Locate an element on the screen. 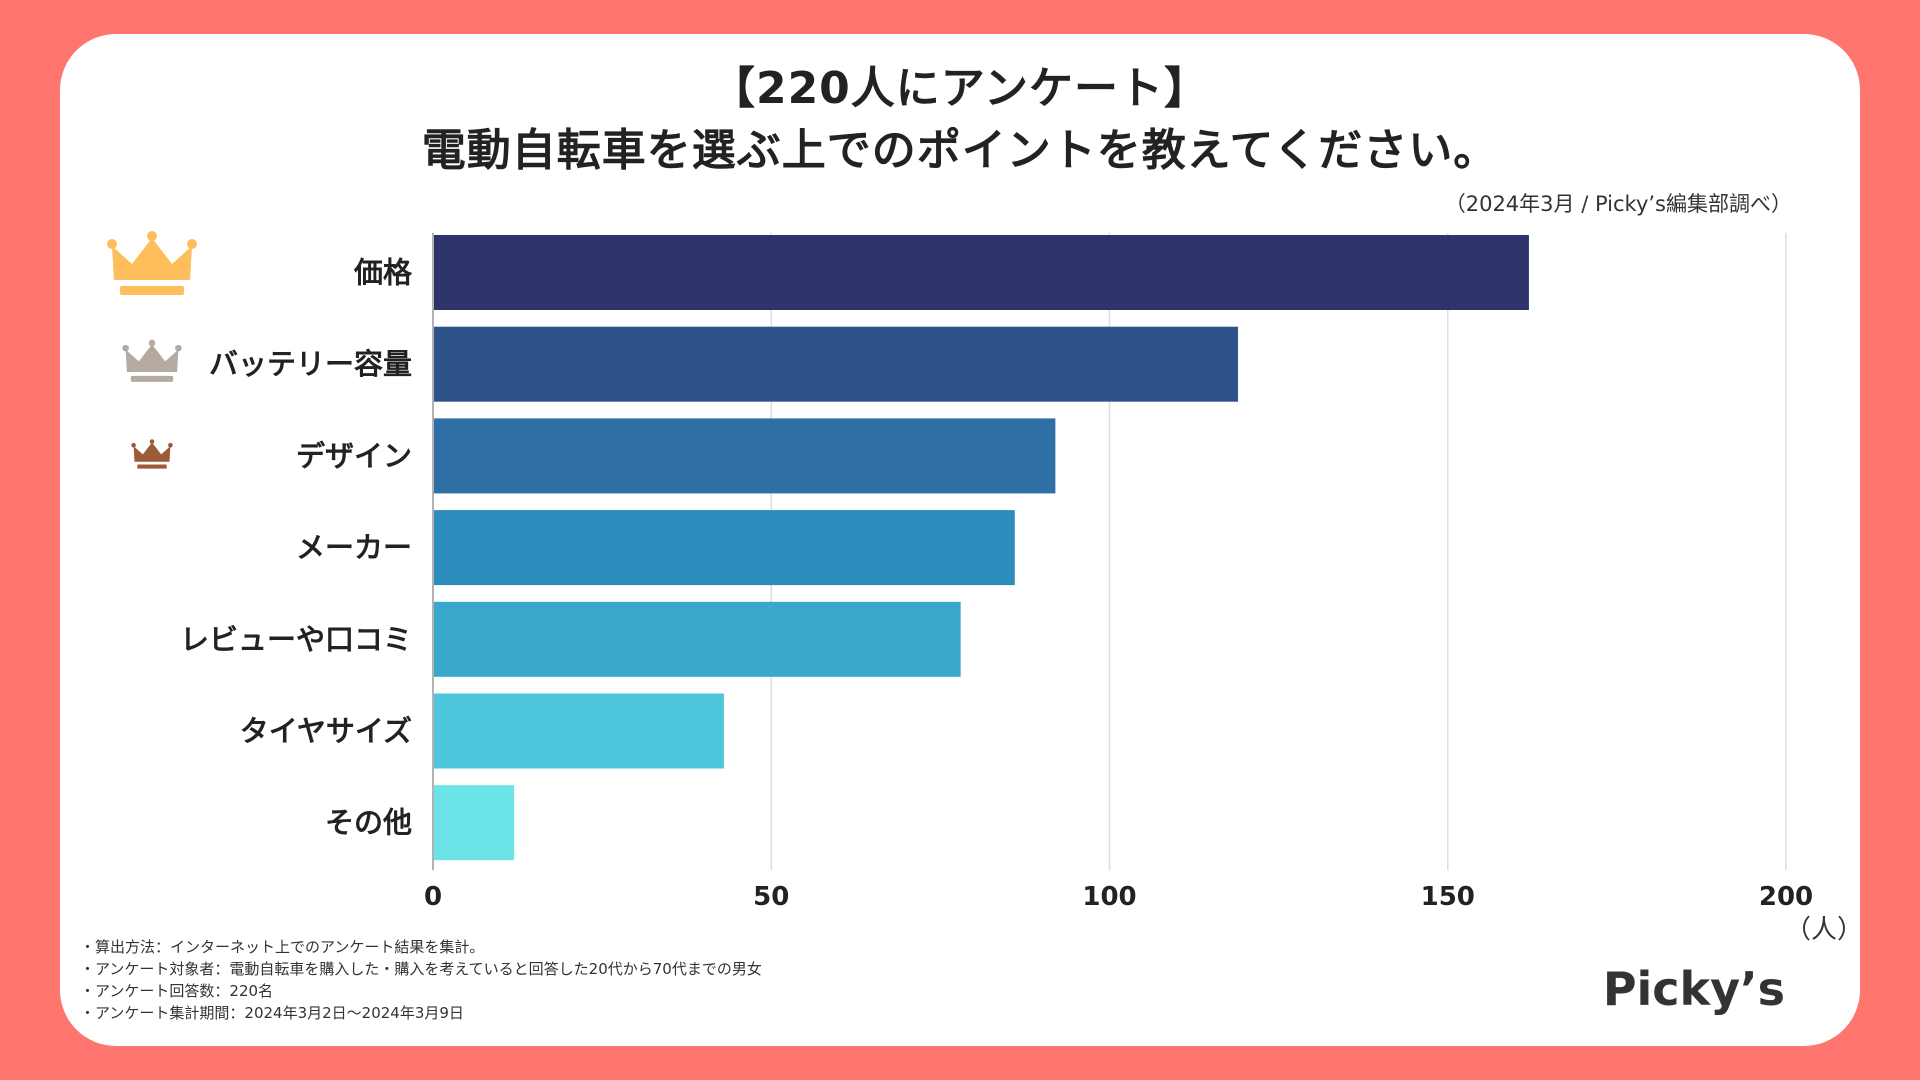 The height and width of the screenshot is (1080, 1920). crown-bronze-icon is located at coordinates (152, 454).